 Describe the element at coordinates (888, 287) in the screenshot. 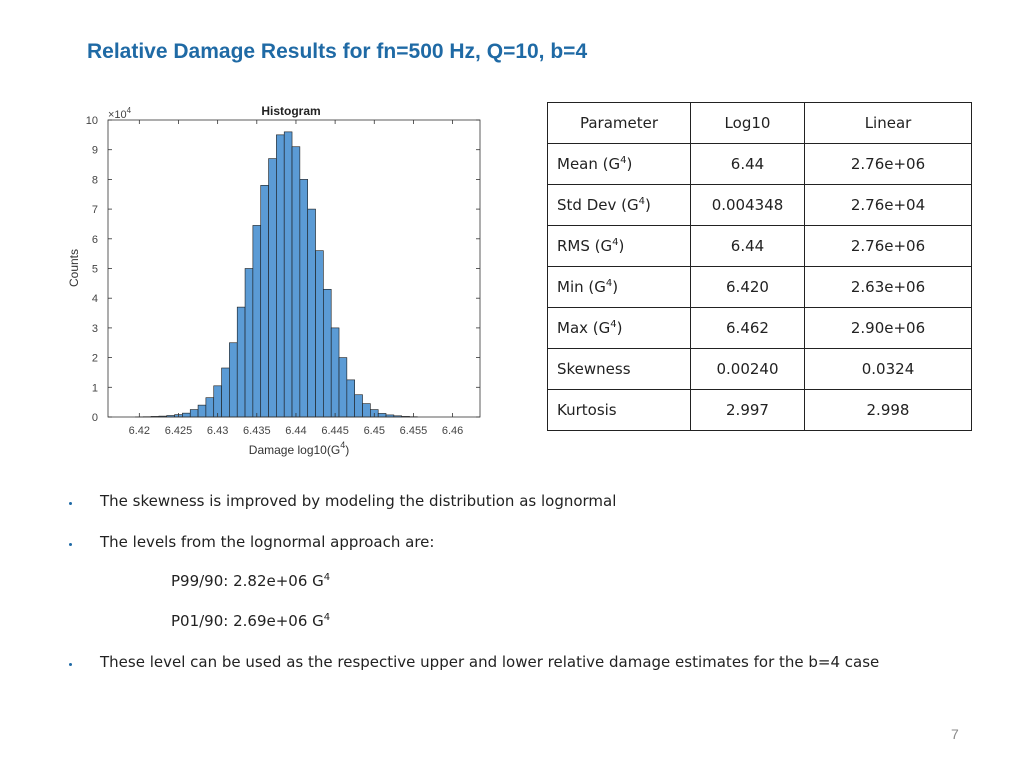

I see `linear-value-cell: 2.63e+06` at that location.